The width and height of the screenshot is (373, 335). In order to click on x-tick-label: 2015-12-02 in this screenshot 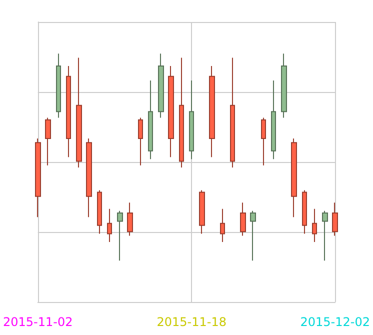, I will do `click(335, 322)`.